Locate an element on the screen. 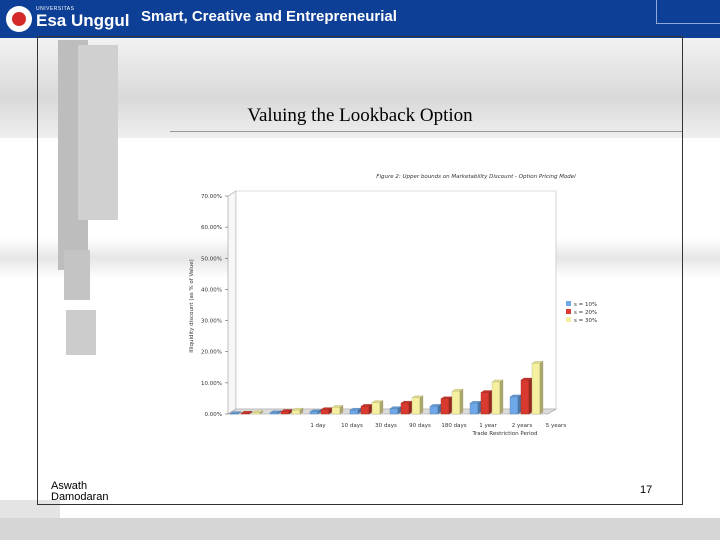  y-tick-label: 70.00% is located at coordinates (211, 197).